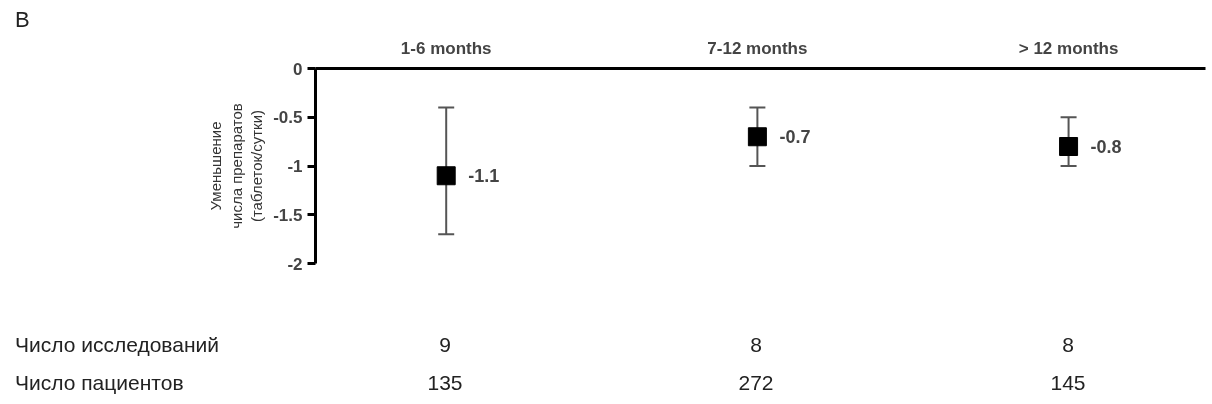 This screenshot has width=1212, height=404. I want to click on y-tick-label: 0, so click(298, 69).